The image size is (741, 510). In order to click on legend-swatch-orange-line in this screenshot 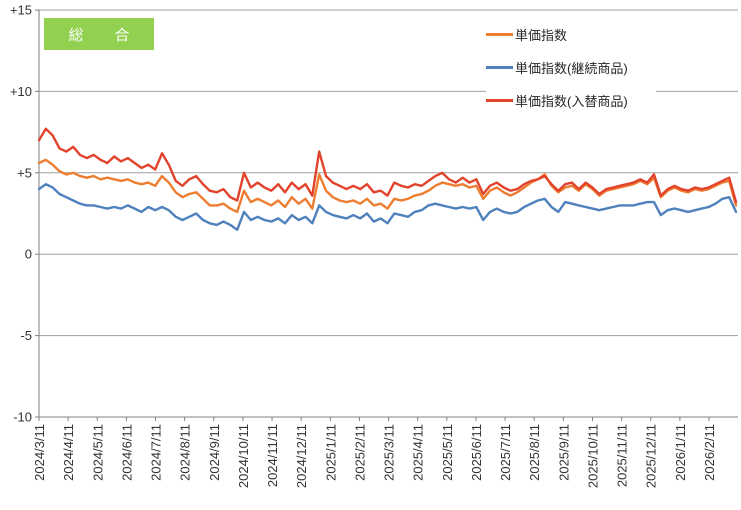, I will do `click(499, 34)`.